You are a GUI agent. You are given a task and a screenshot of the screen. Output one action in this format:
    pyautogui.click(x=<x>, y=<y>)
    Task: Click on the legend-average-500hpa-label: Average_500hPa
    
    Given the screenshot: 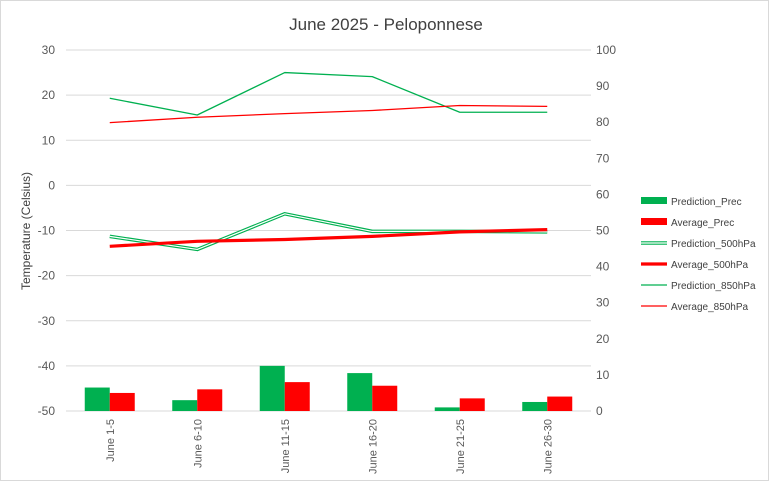 What is the action you would take?
    pyautogui.click(x=710, y=265)
    